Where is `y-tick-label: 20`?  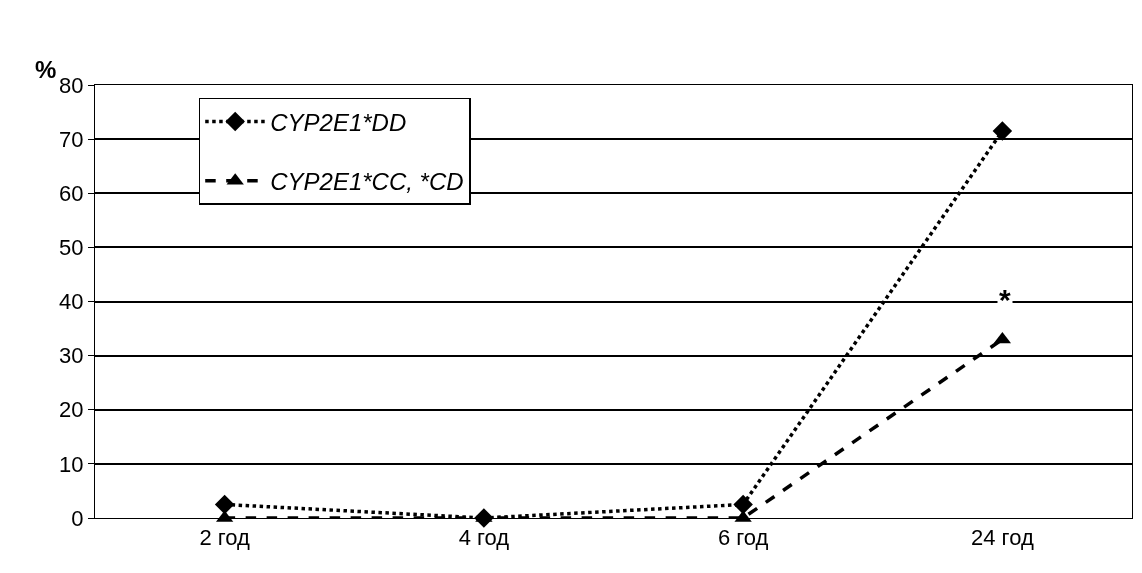 y-tick-label: 20 is located at coordinates (71, 410).